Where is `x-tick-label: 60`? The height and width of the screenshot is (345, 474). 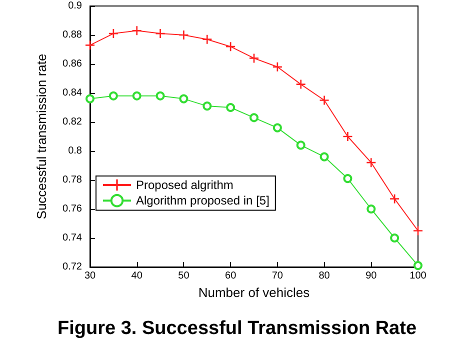
x-tick-label: 60 is located at coordinates (231, 276).